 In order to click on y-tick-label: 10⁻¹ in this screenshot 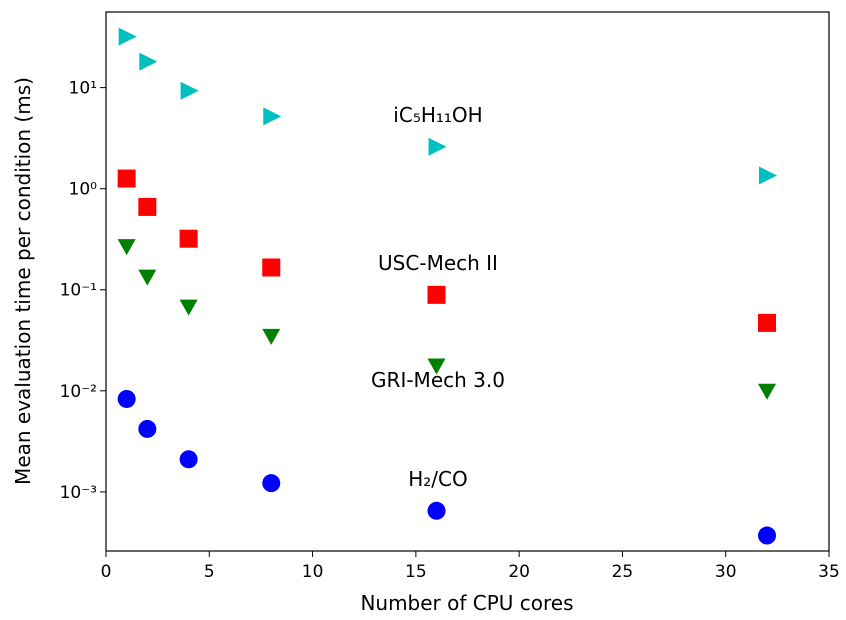, I will do `click(78, 291)`.